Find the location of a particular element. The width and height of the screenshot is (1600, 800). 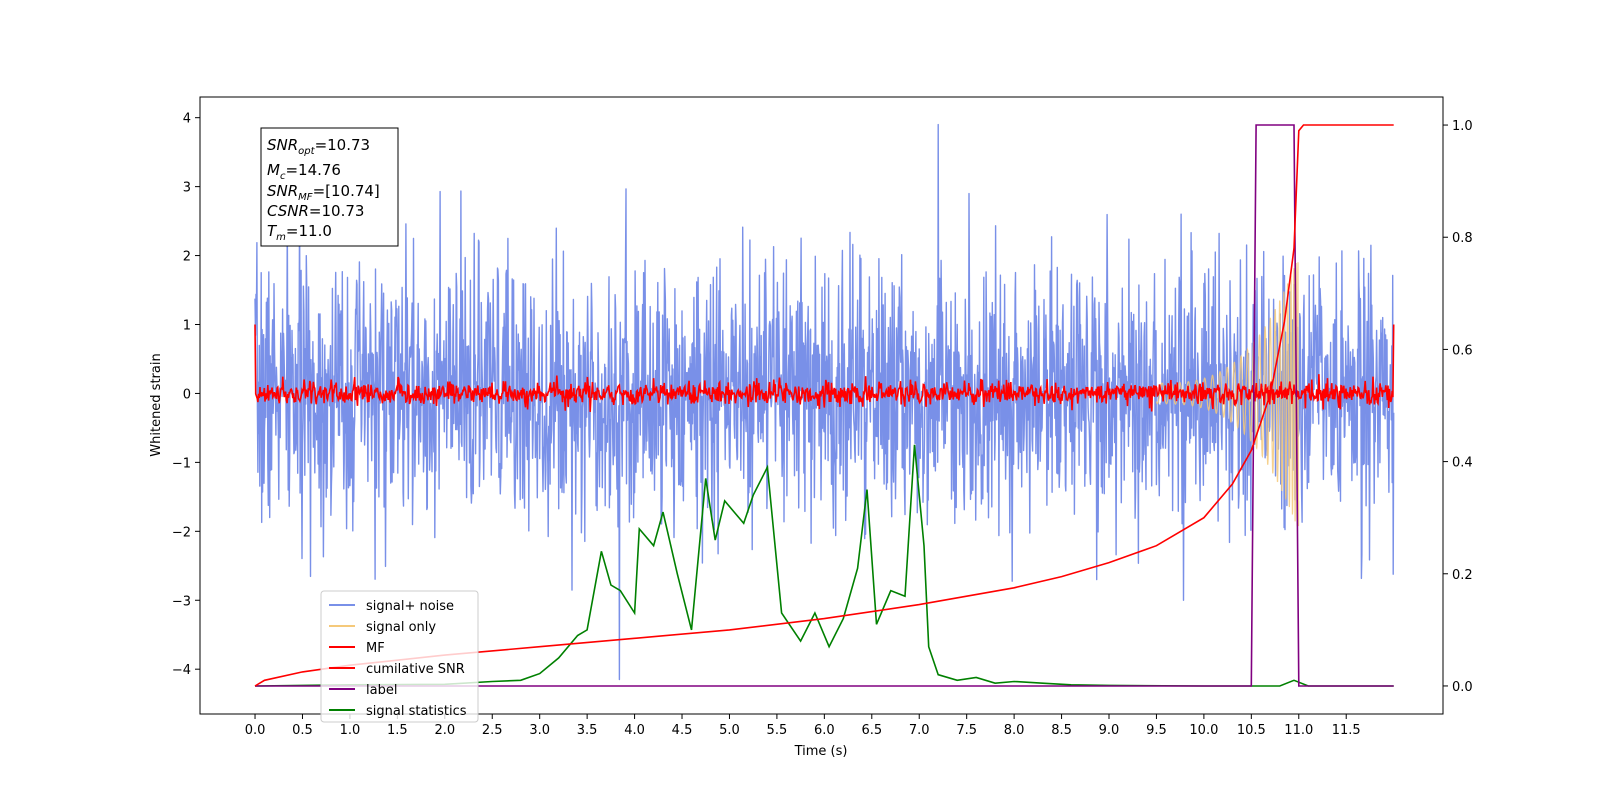

y2-tick-label: 0.0 is located at coordinates (1462, 687).